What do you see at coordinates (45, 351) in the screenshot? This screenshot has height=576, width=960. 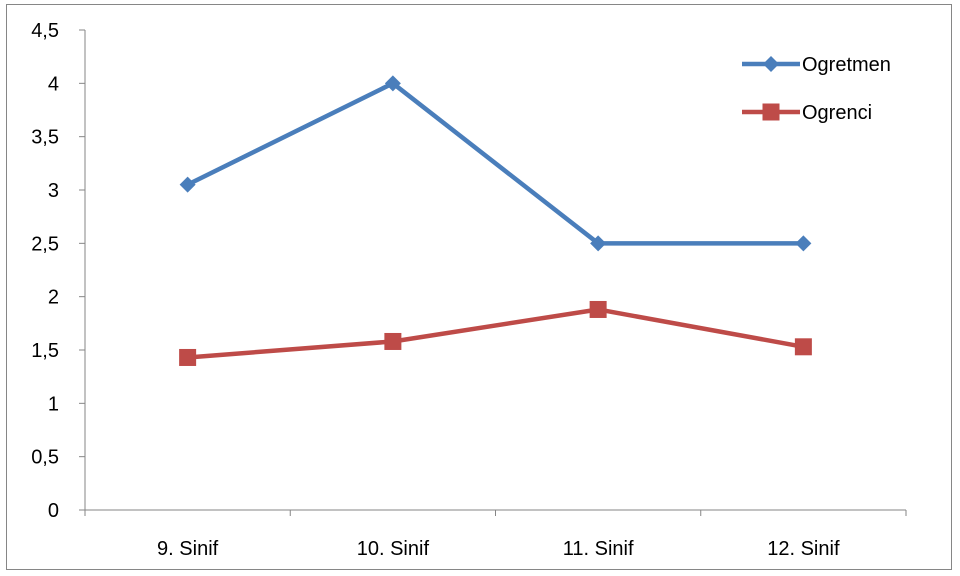 I see `y-tick-label: 1,5` at bounding box center [45, 351].